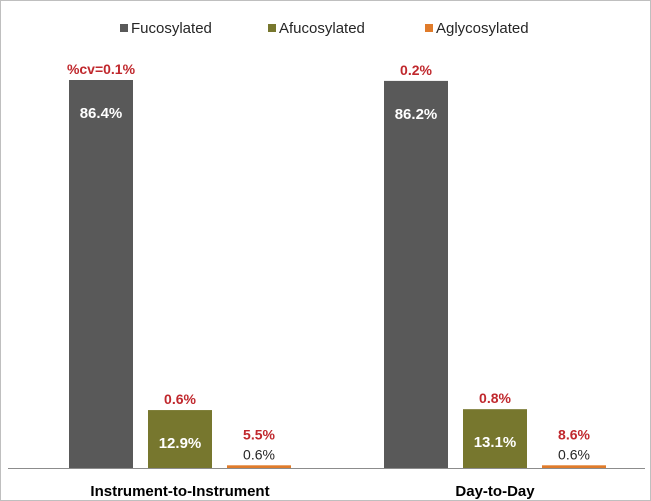 The width and height of the screenshot is (651, 501). I want to click on value-label-1-0: 12.9%, so click(180, 443).